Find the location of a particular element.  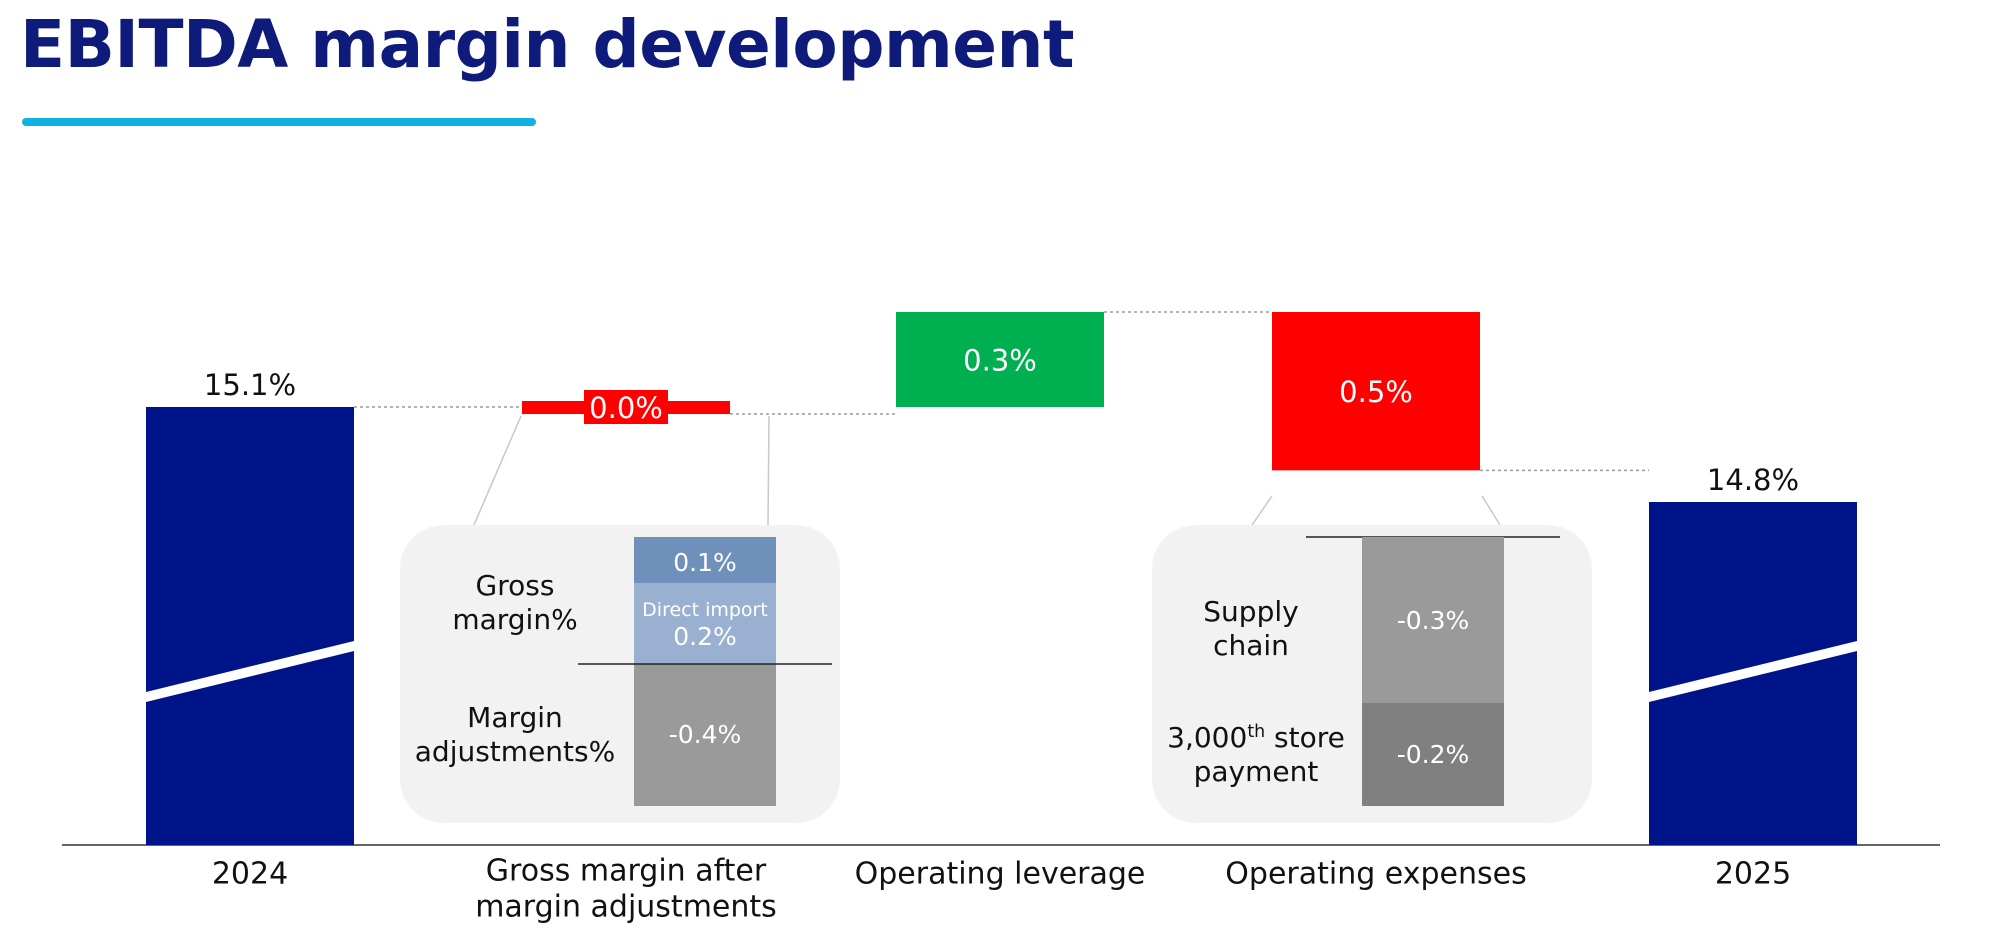

total-bar-2024 is located at coordinates (250, 626).